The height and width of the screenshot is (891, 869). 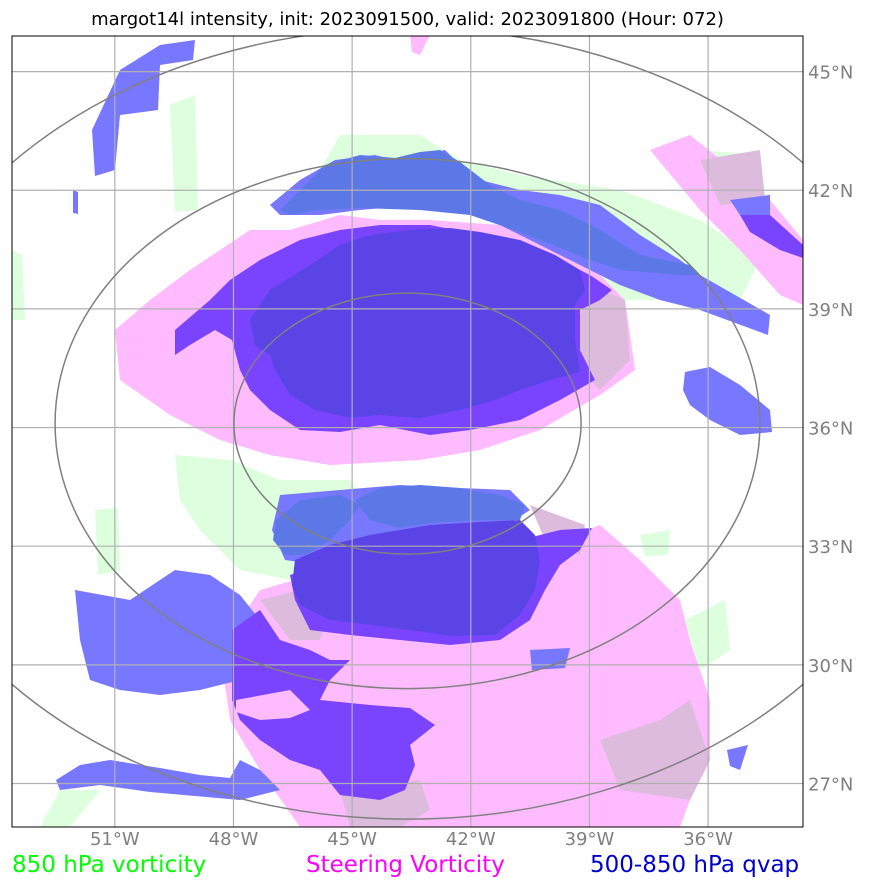 I want to click on range-ring, so click(x=407, y=423).